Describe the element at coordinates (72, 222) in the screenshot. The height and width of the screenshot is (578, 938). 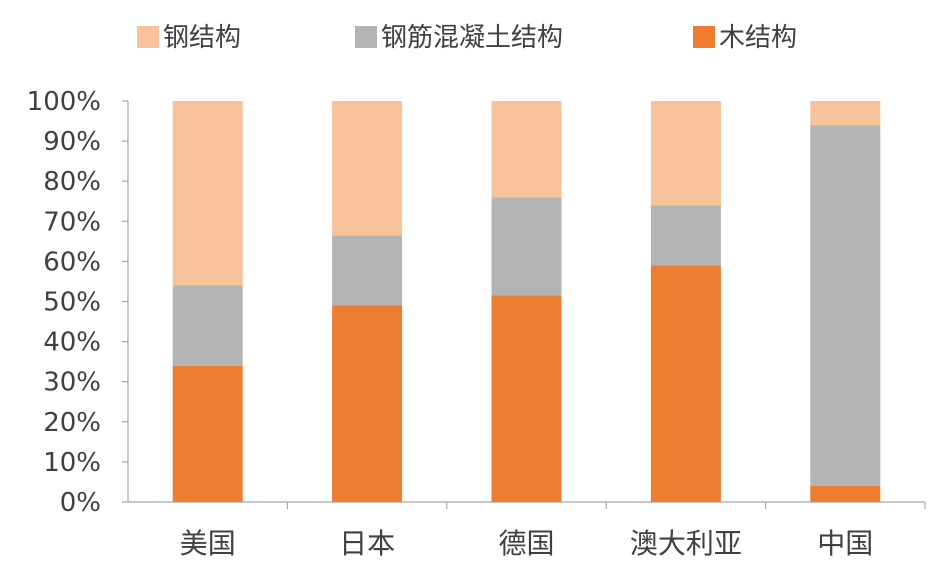
I see `y-tick-label: 70%` at that location.